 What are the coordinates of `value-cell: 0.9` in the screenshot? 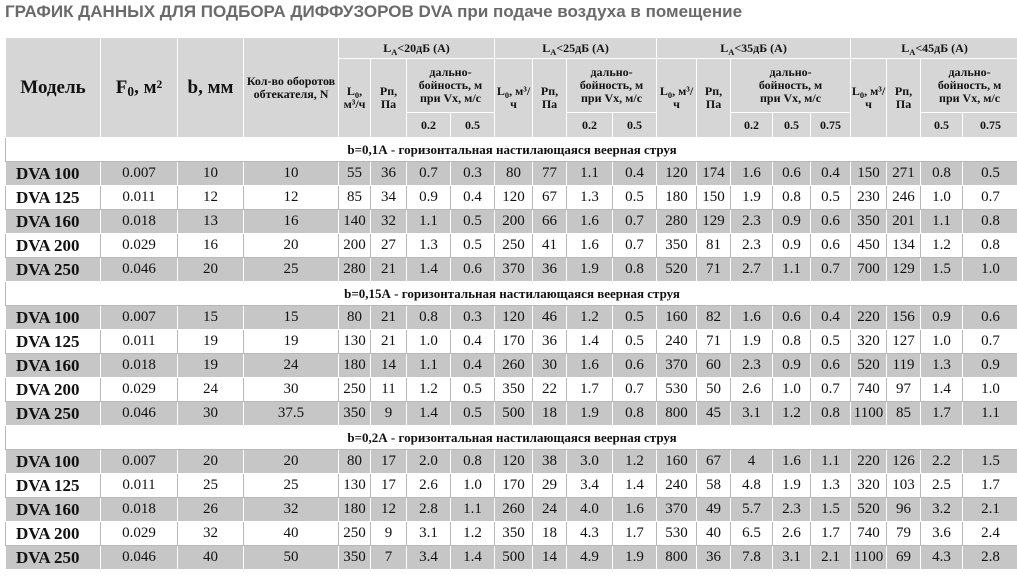 It's located at (792, 245).